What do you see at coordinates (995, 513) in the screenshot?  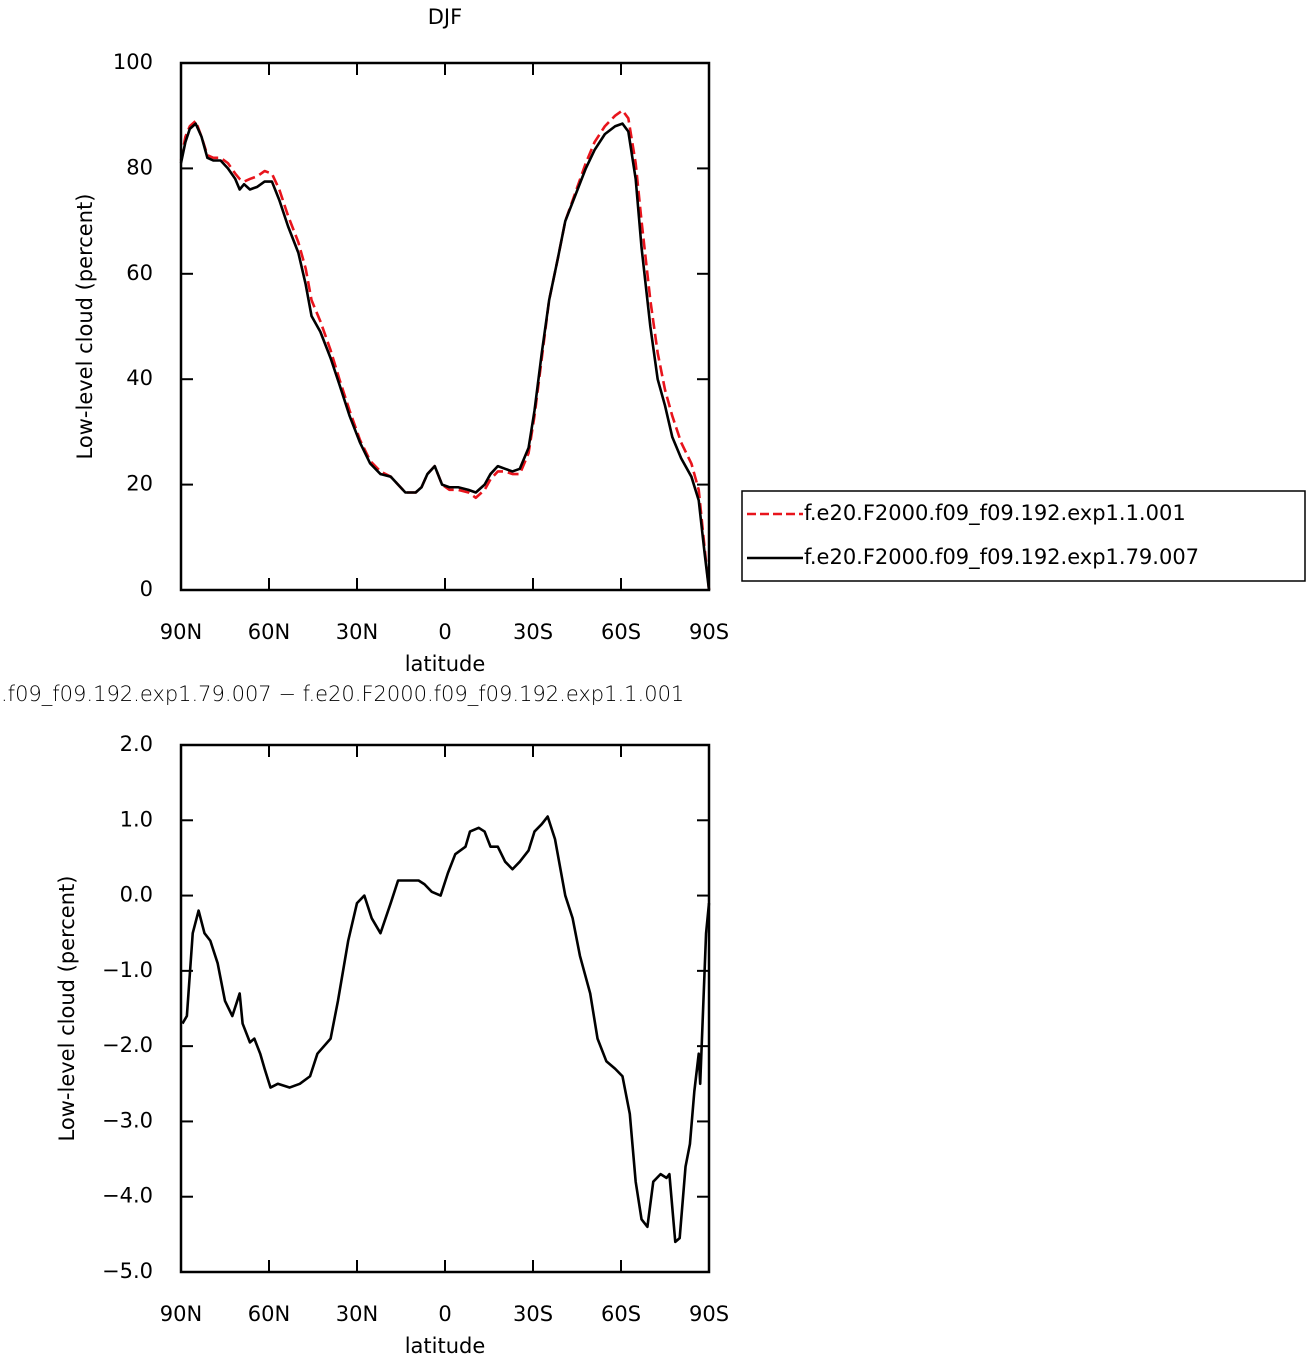 I see `legend-label: f.e20.F2000.f09_f09.192.exp1.1.001` at bounding box center [995, 513].